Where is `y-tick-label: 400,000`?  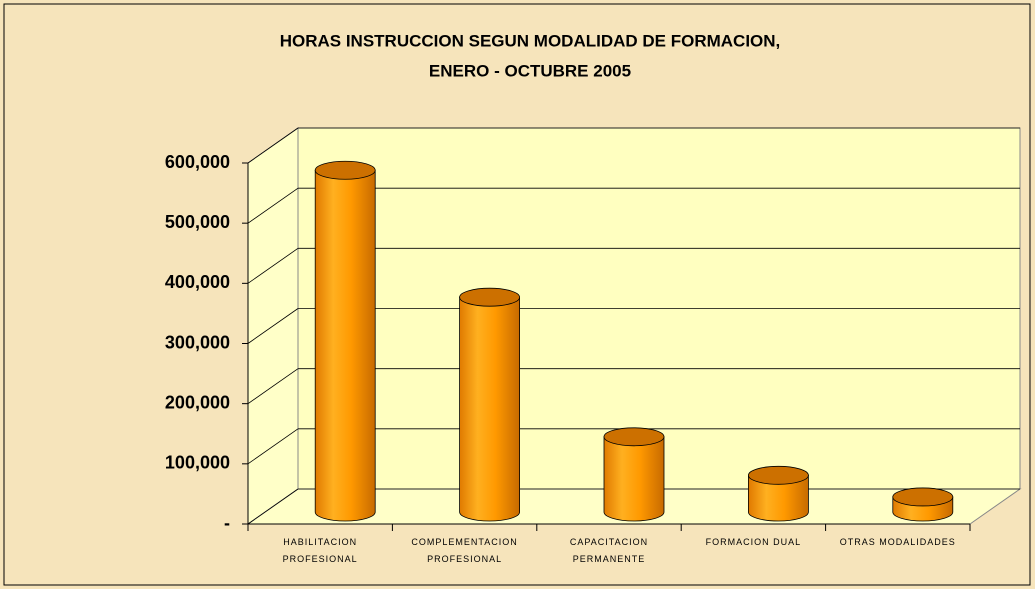
y-tick-label: 400,000 is located at coordinates (197, 282).